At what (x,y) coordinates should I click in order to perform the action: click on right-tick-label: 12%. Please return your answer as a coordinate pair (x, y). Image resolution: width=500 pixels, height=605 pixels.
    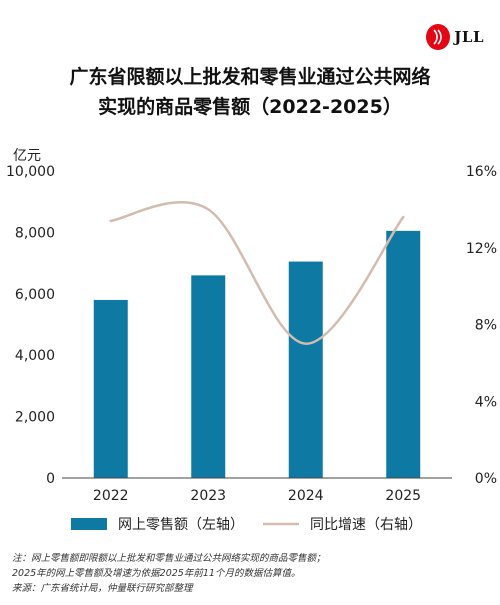
    Looking at the image, I should click on (481, 249).